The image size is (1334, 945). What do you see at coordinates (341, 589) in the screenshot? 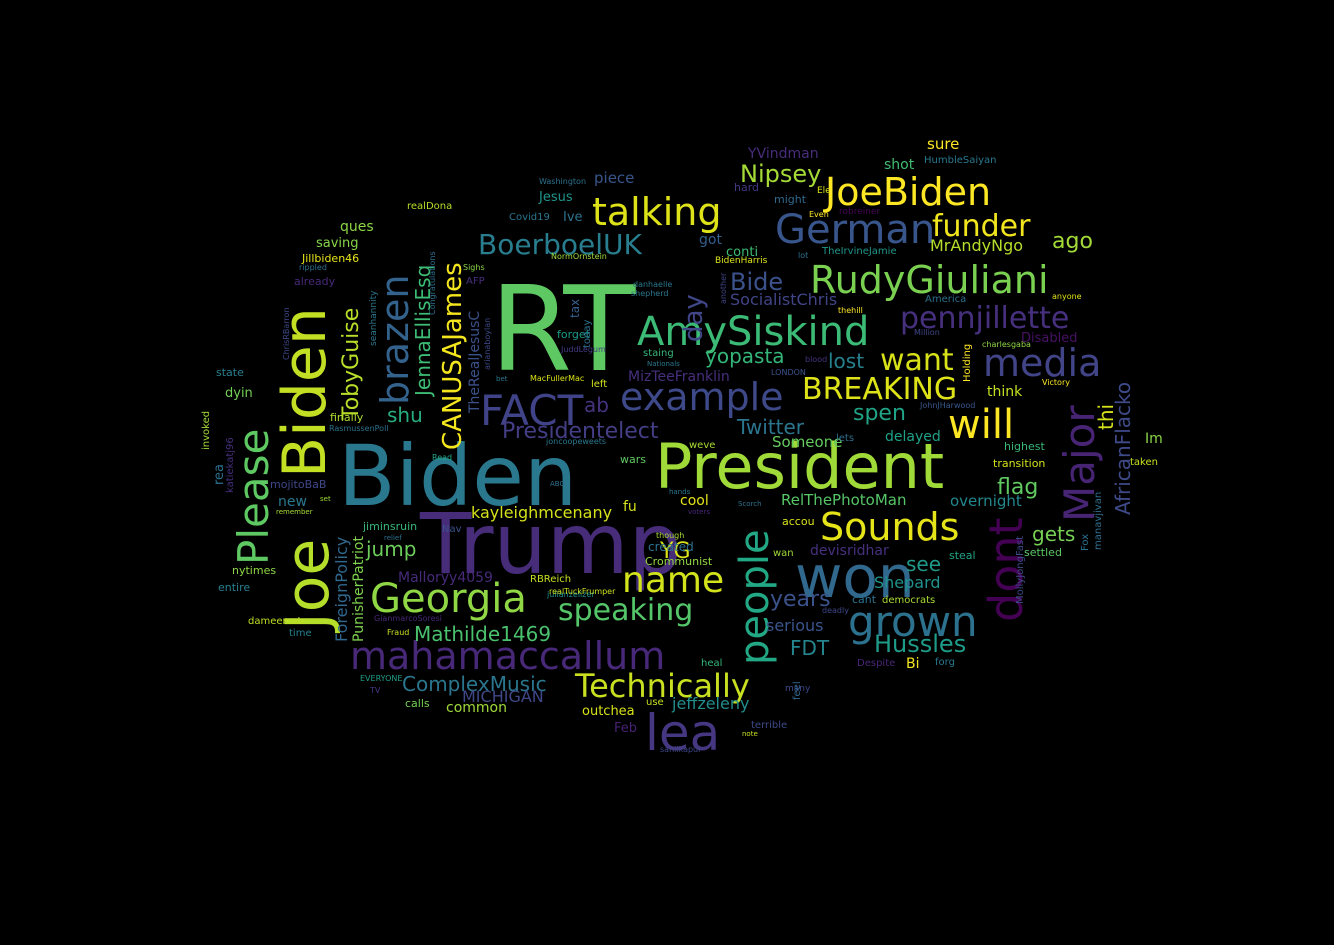
I see `word-foreignpolicy-66: ForeignPolicy` at bounding box center [341, 589].